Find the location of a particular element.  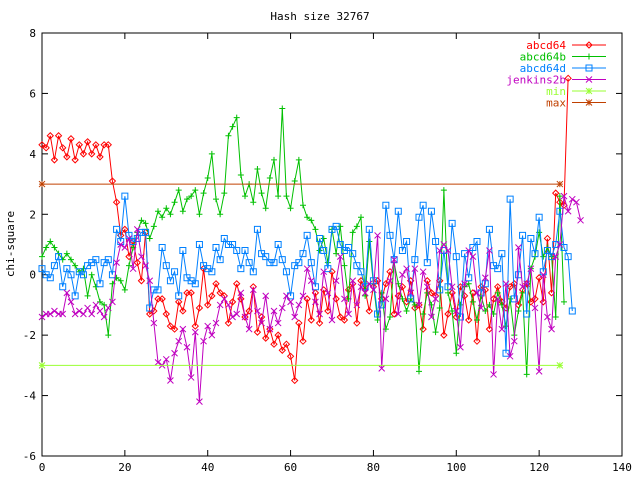

x-tick-label: 120 is located at coordinates (539, 467).